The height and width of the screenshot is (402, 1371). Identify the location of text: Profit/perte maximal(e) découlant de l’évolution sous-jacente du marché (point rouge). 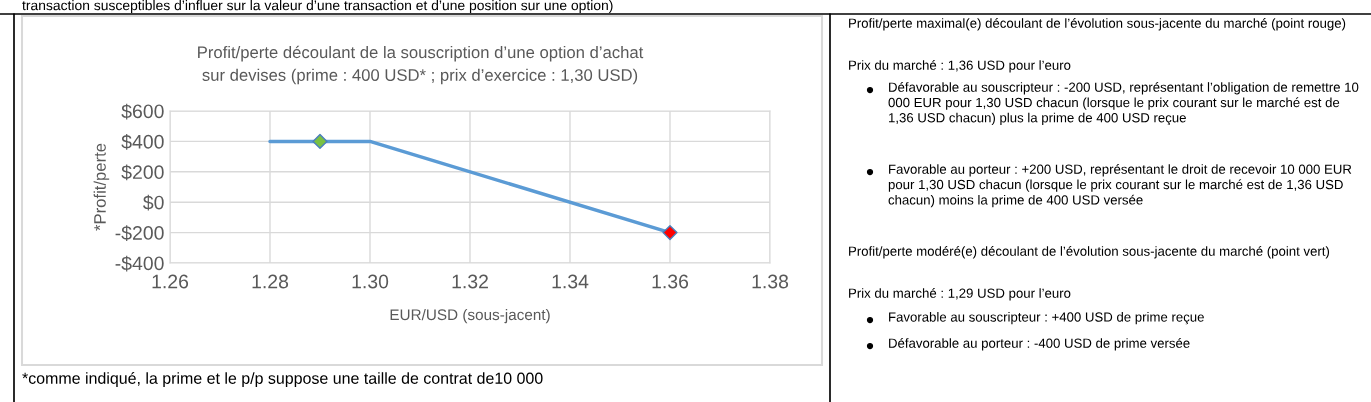
(1097, 24).